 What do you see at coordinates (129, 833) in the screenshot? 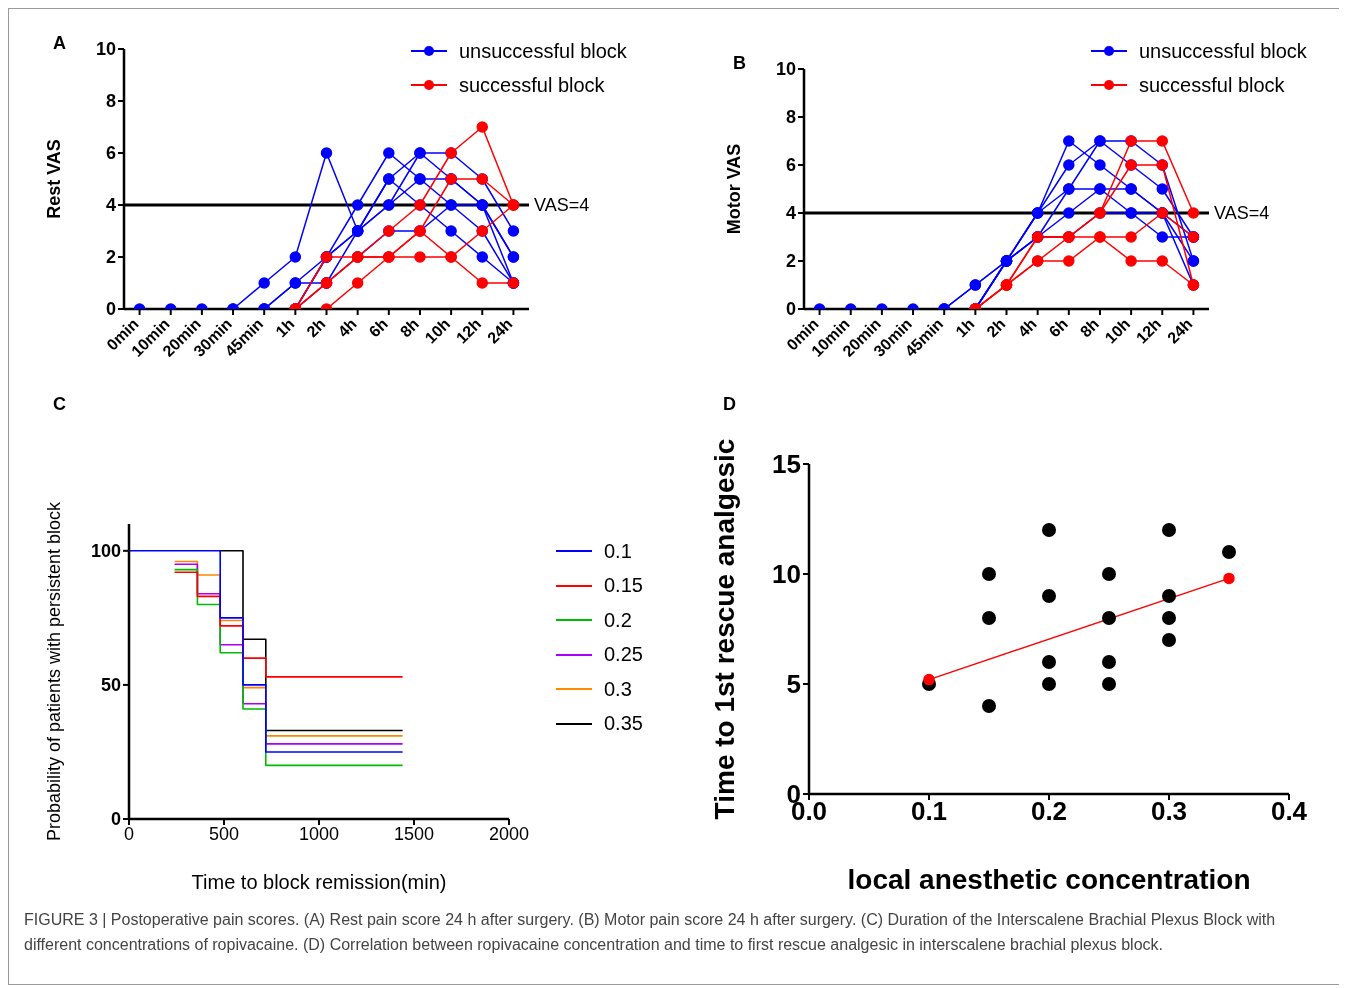
I see `x-tick-label: 0` at bounding box center [129, 833].